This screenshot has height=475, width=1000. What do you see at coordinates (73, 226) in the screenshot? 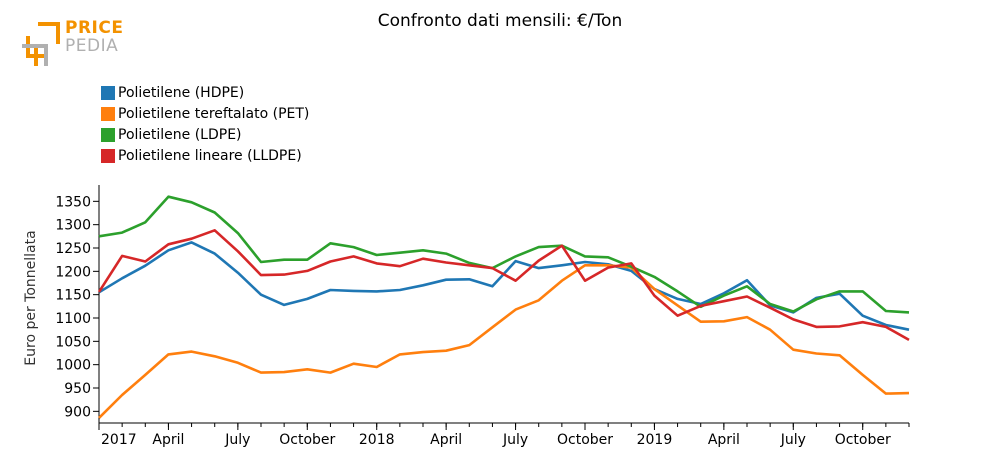
I see `y-tick-label: 1300` at bounding box center [73, 226].